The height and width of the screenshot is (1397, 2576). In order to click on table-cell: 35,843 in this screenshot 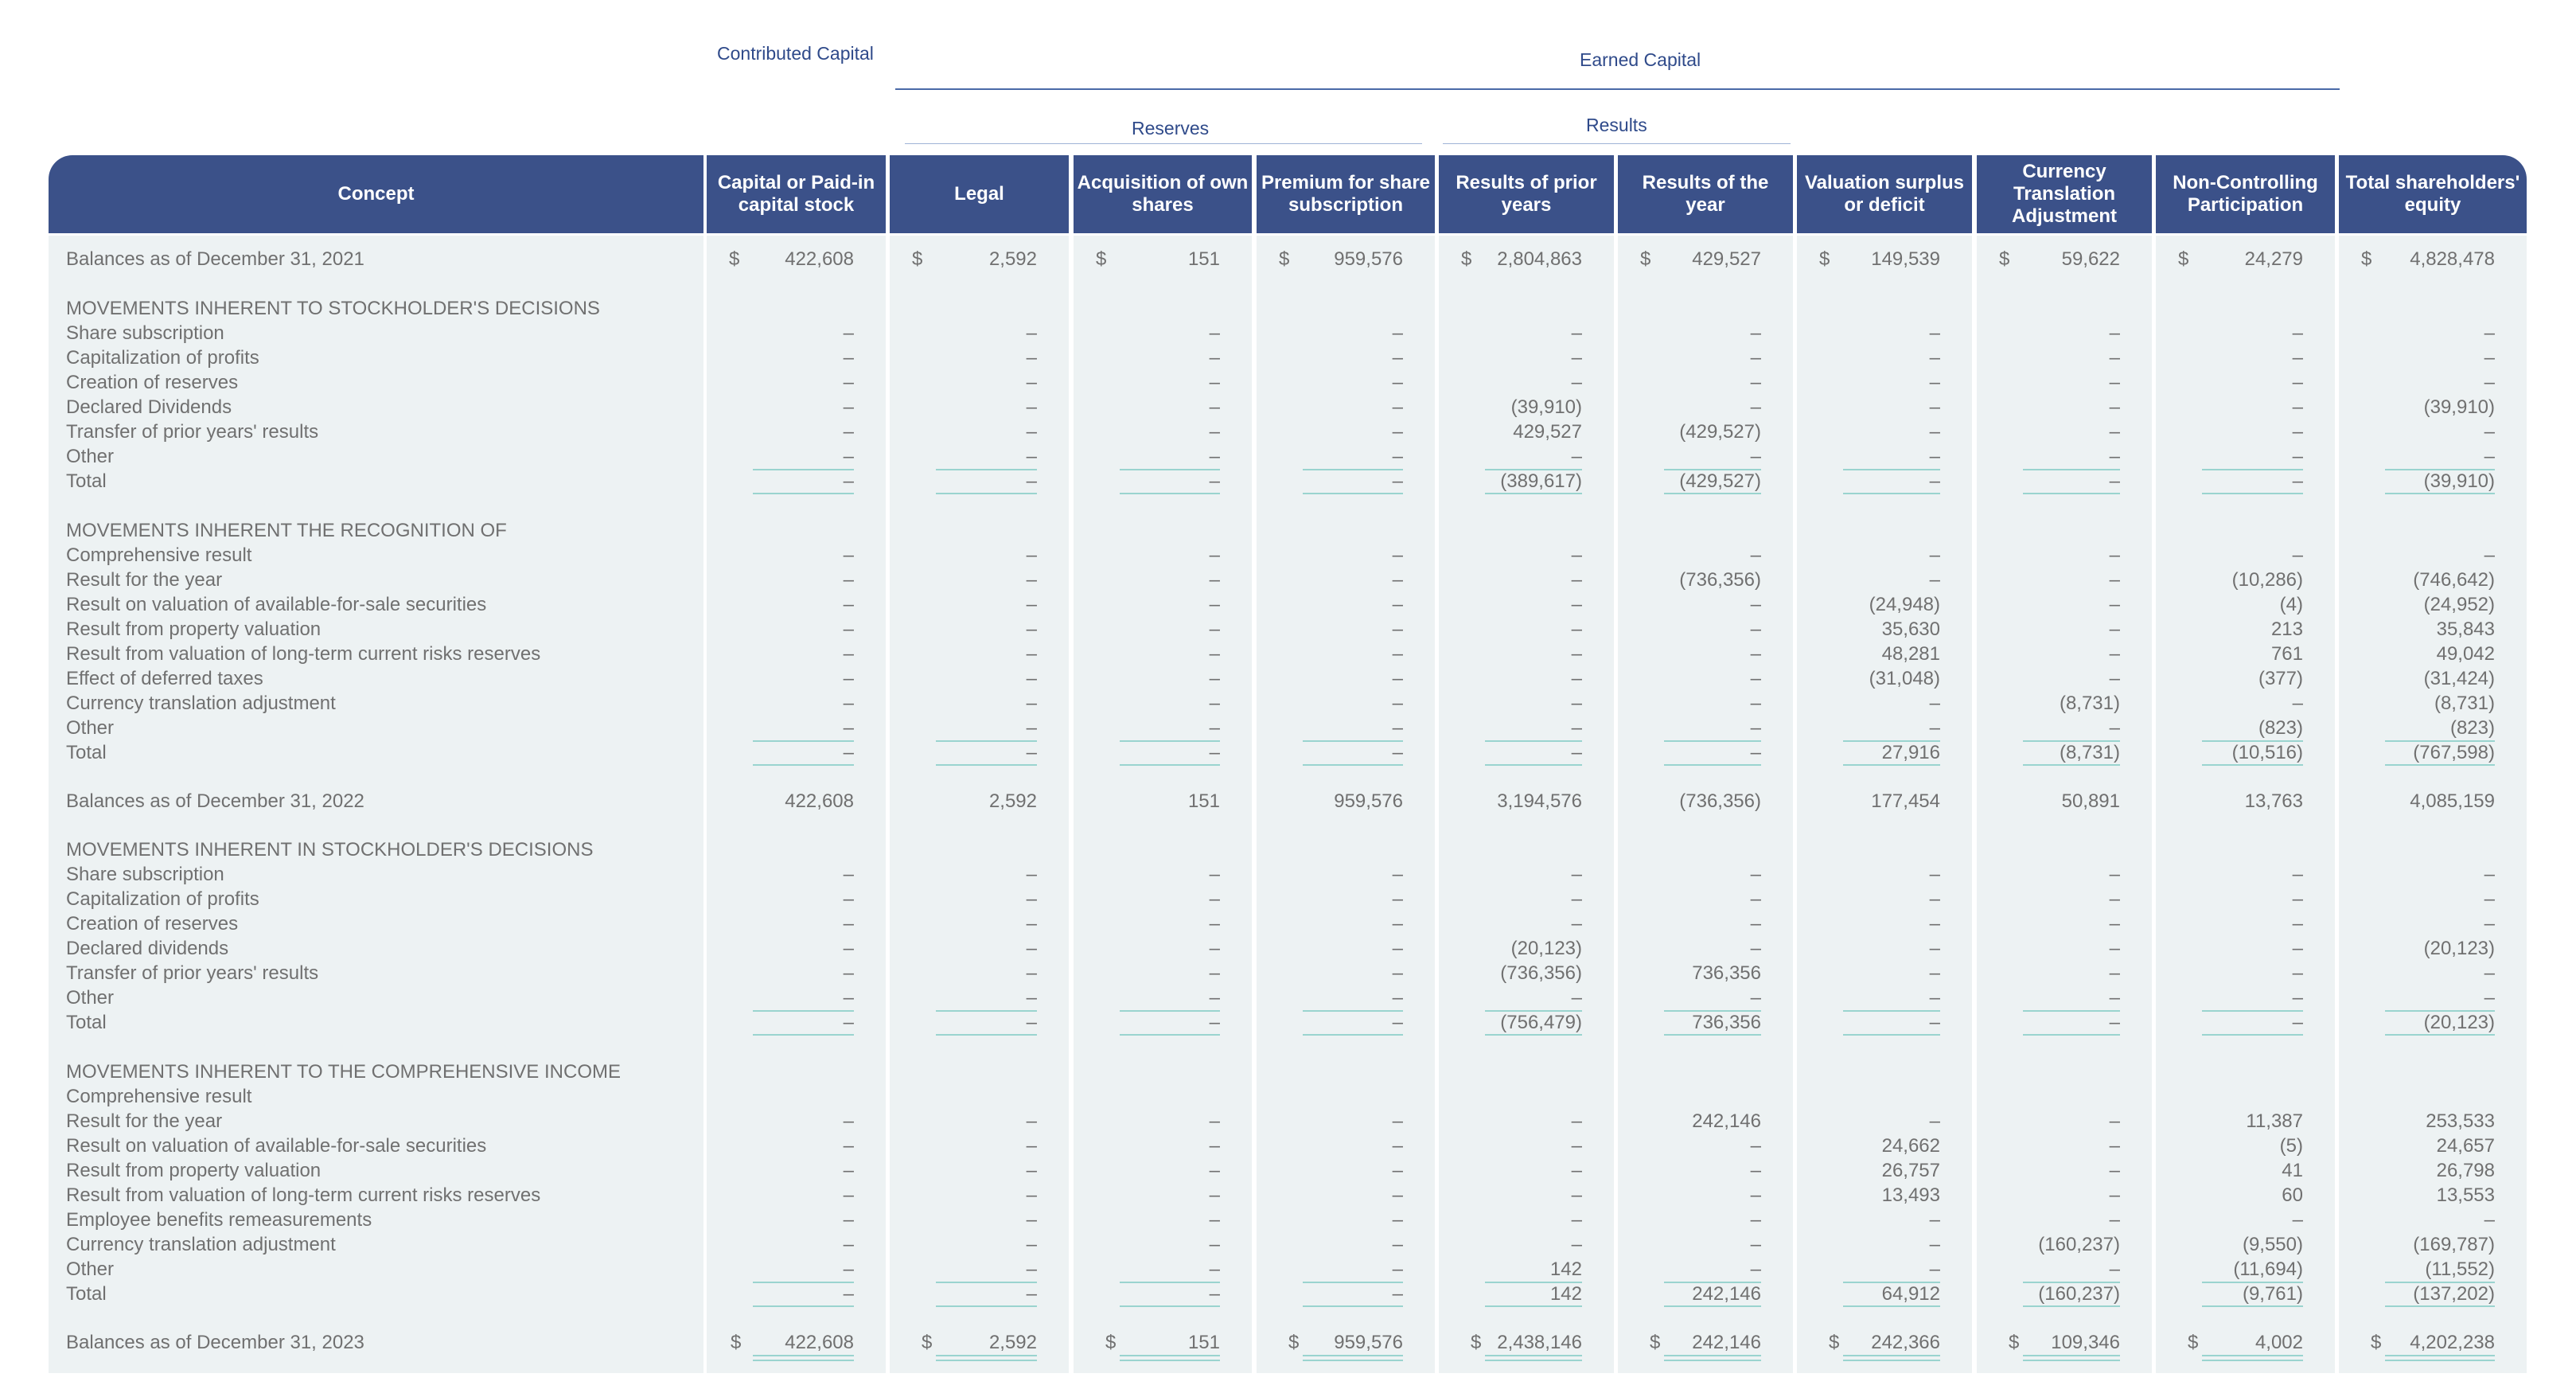, I will do `click(2465, 629)`.